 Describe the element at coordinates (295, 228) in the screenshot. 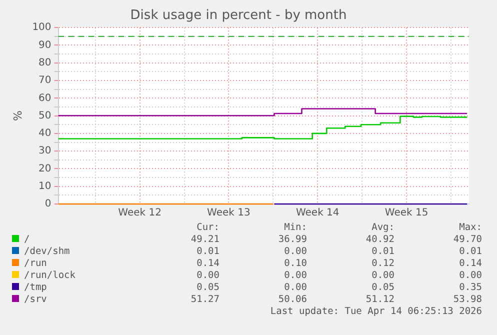

I see `text: Min:` at that location.